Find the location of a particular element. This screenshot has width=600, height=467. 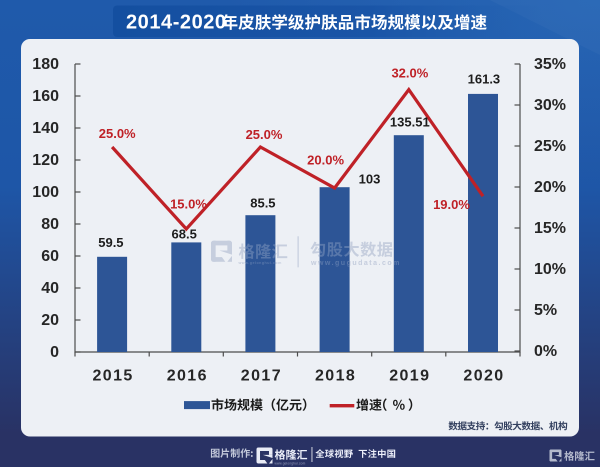

svg-text: www.gelonghui.com is located at coordinates (290, 463).